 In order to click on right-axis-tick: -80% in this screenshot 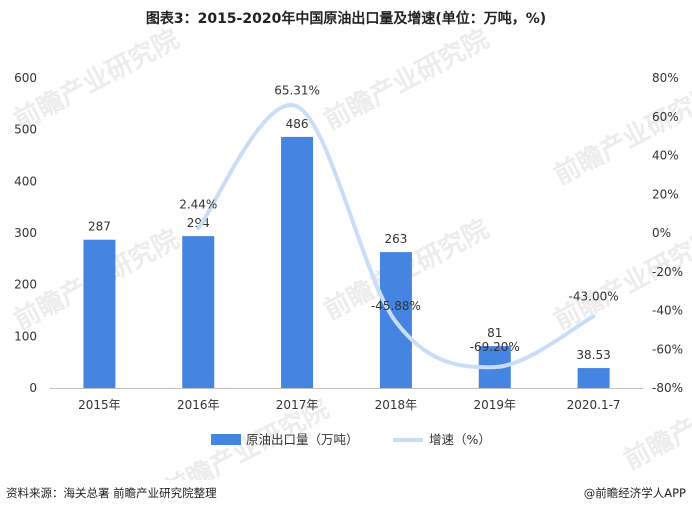, I will do `click(667, 388)`.